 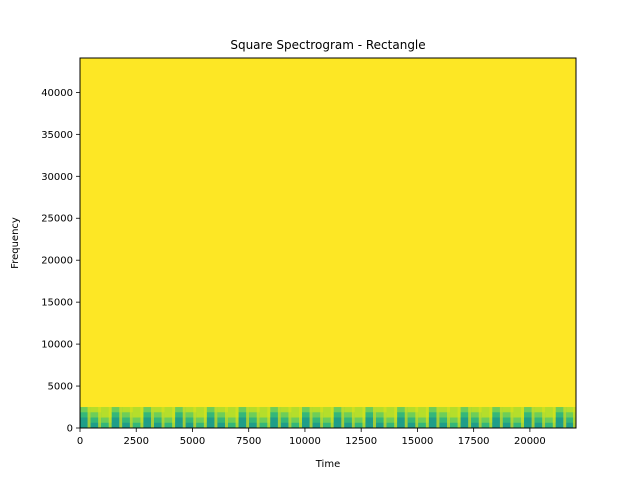 I want to click on y-tick-label: 0, so click(x=70, y=429).